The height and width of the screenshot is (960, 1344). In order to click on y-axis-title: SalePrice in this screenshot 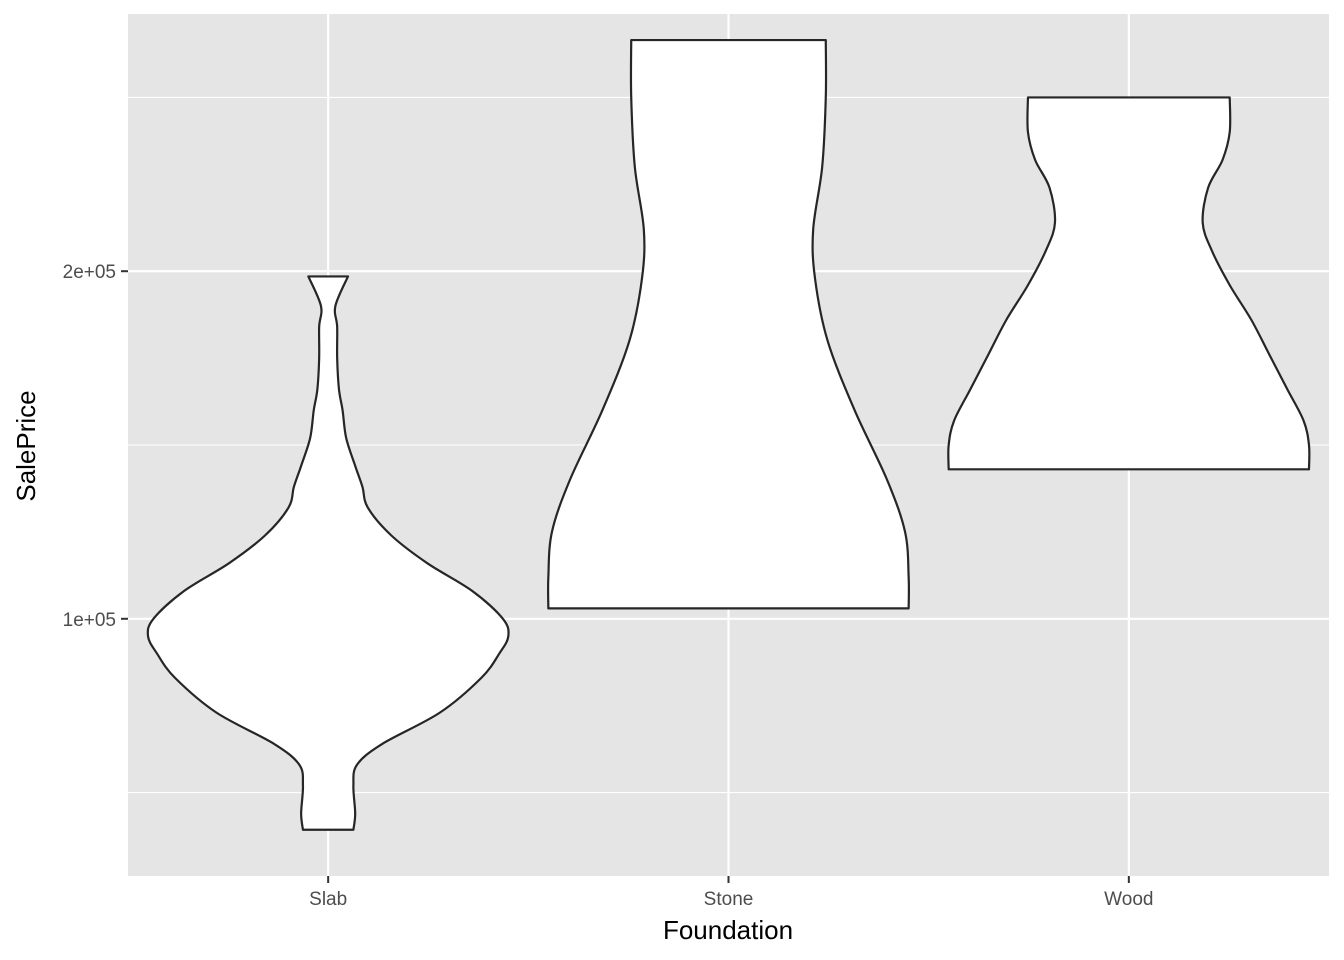, I will do `click(26, 445)`.